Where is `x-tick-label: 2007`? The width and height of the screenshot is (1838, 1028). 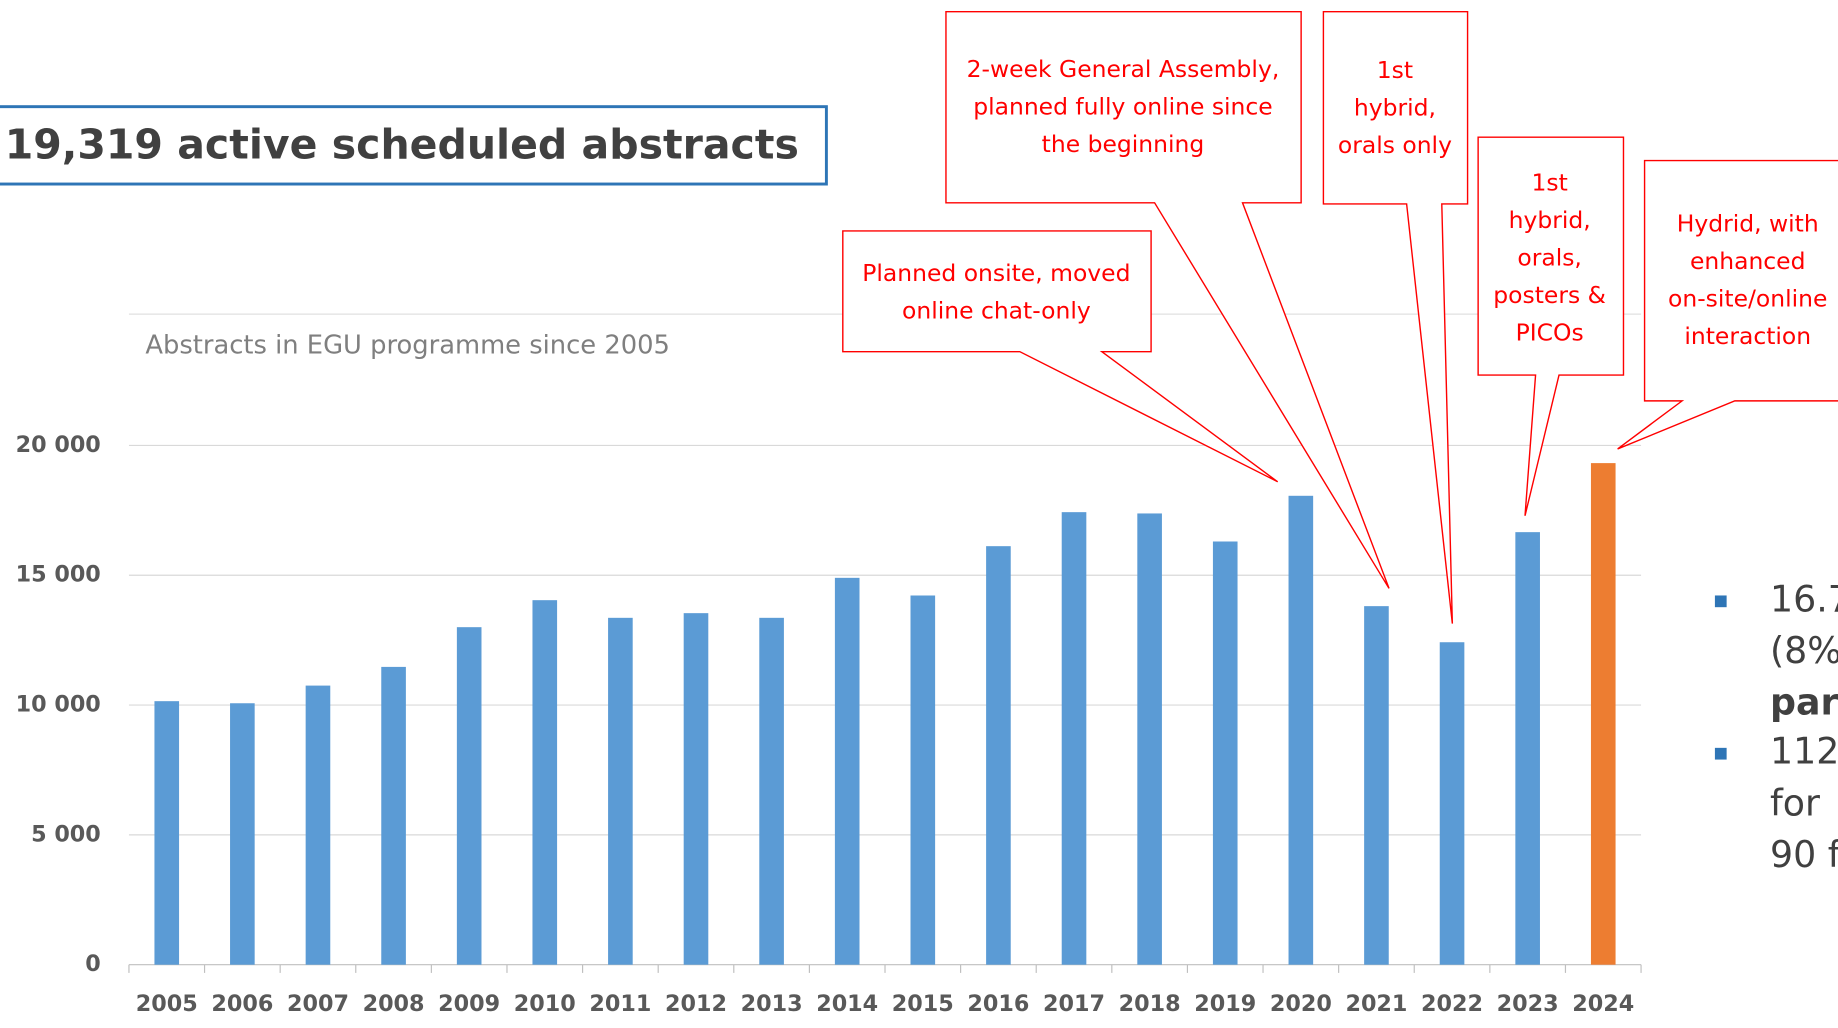 x-tick-label: 2007 is located at coordinates (318, 1004).